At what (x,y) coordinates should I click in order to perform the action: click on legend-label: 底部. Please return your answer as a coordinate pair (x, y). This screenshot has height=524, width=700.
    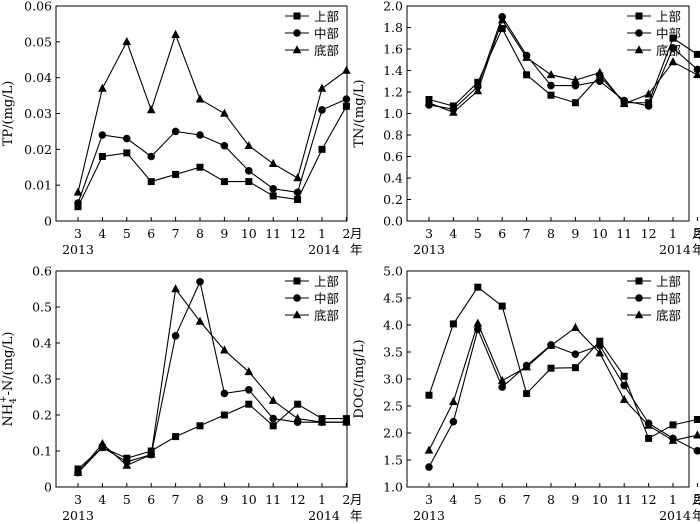
    Looking at the image, I should click on (326, 315).